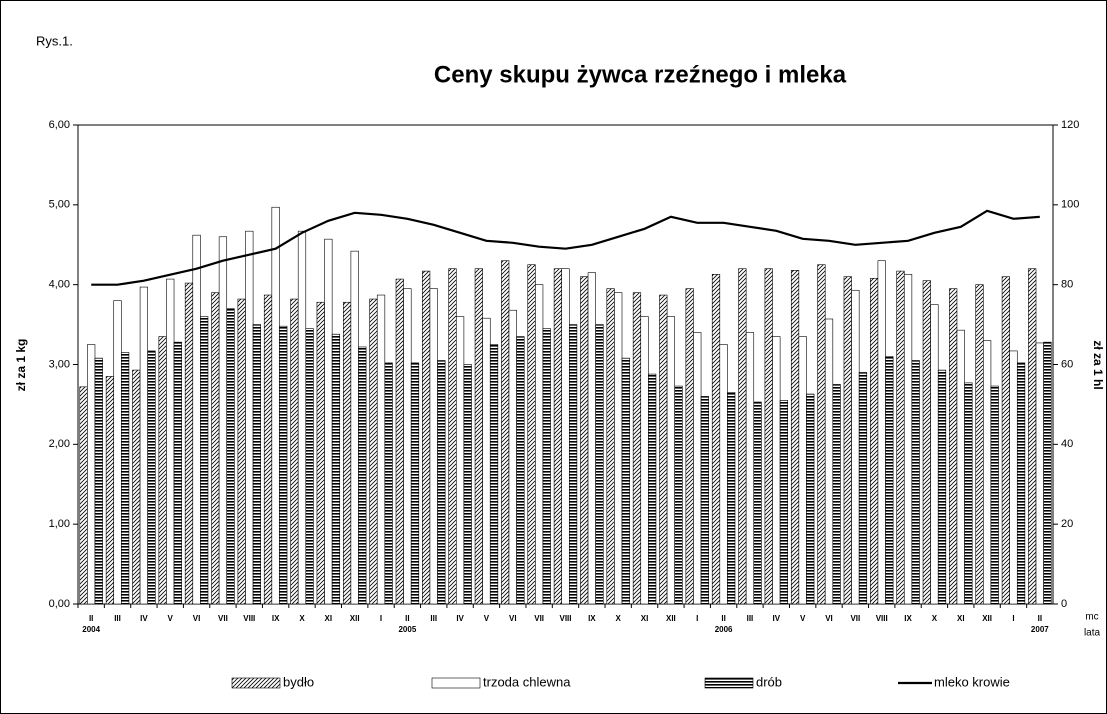 The image size is (1107, 714). Describe the element at coordinates (1067, 364) in the screenshot. I see `y2-tick-label: 60` at that location.